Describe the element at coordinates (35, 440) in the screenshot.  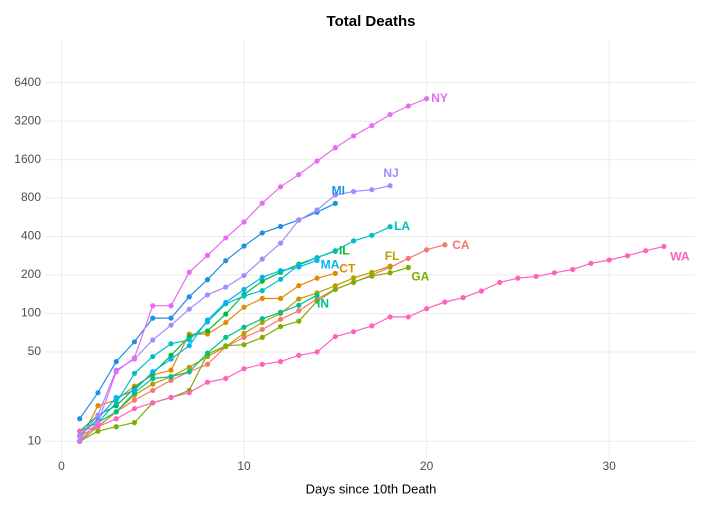
I see `y-tick-label: 10` at that location.